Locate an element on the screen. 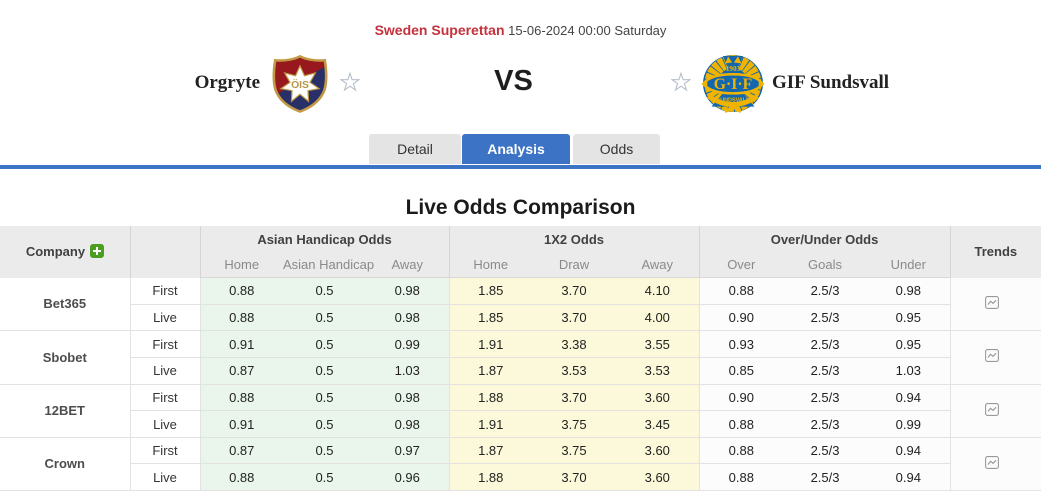 This screenshot has height=493, width=1041. svg-text: 1903 is located at coordinates (733, 69).